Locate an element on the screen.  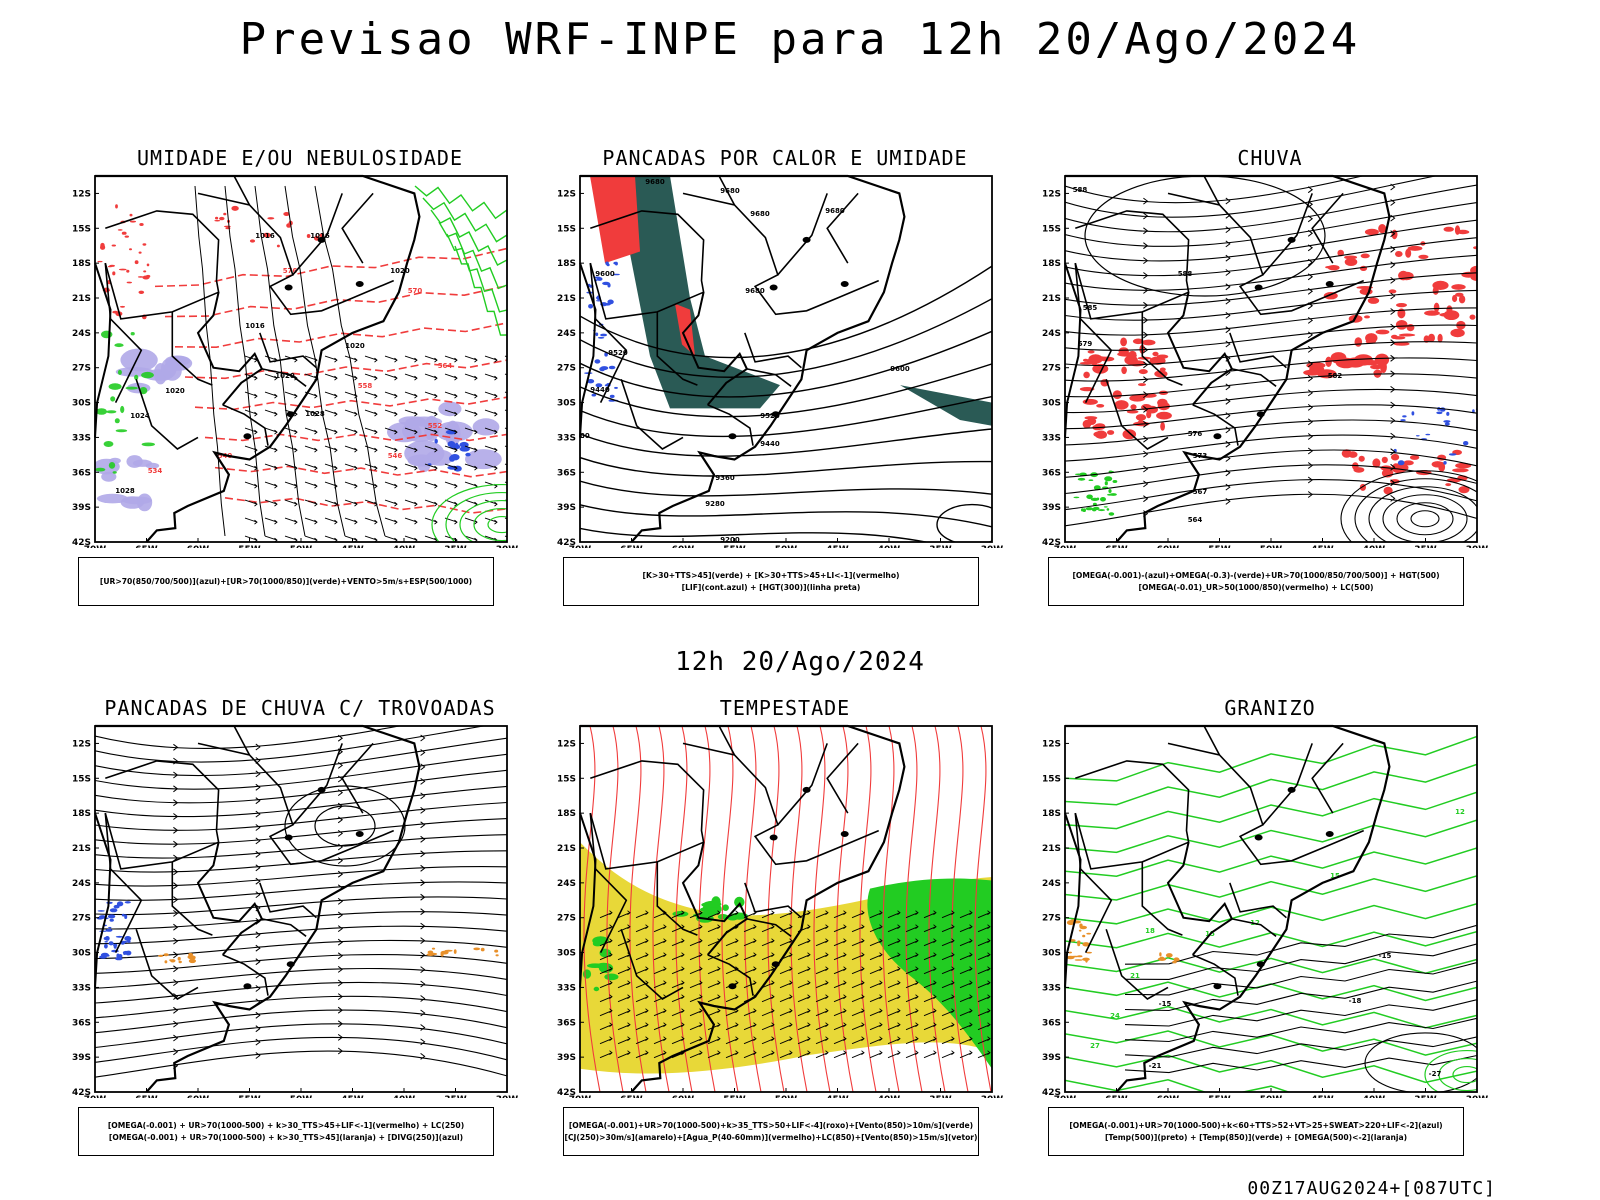
panel-title: CHUVA is located at coordinates (1270, 158).